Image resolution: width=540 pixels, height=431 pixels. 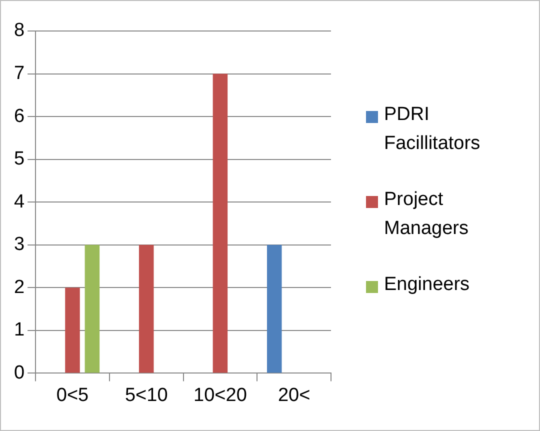 What do you see at coordinates (19, 159) in the screenshot?
I see `y-tick-label: 5` at bounding box center [19, 159].